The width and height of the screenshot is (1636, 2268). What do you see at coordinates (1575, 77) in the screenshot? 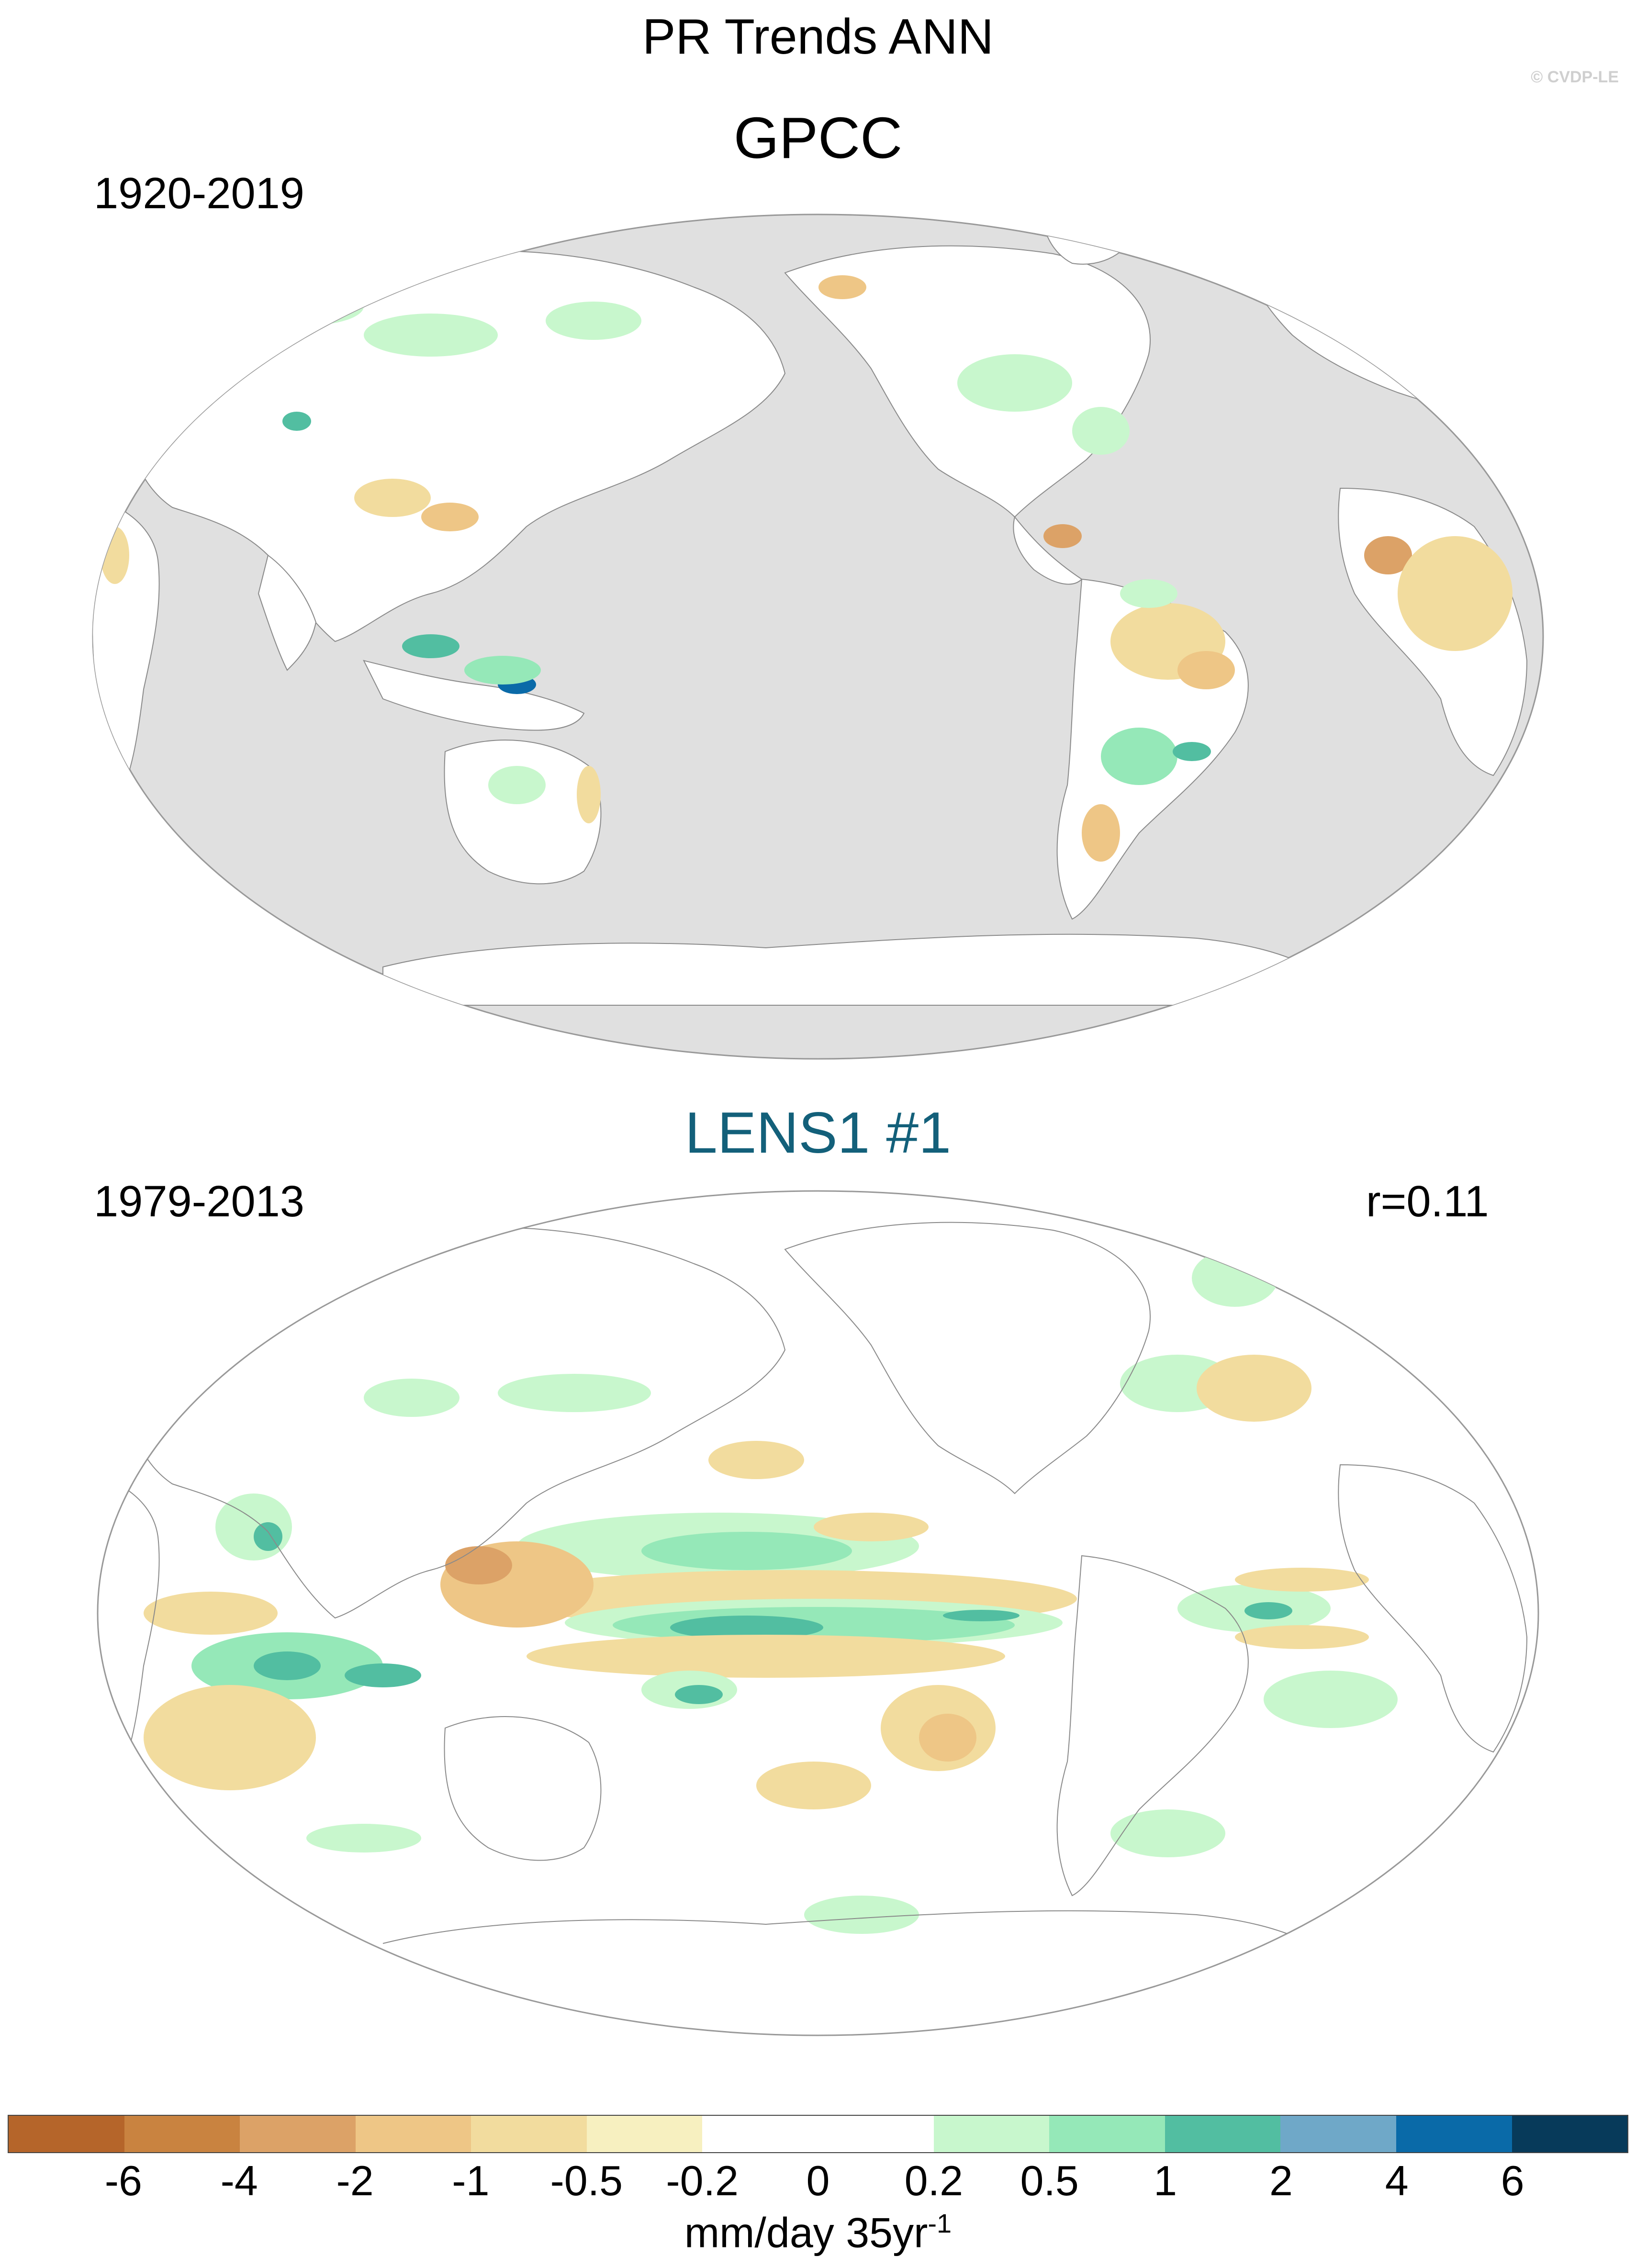
I see `copyright-label: © CVDP-LE` at bounding box center [1575, 77].